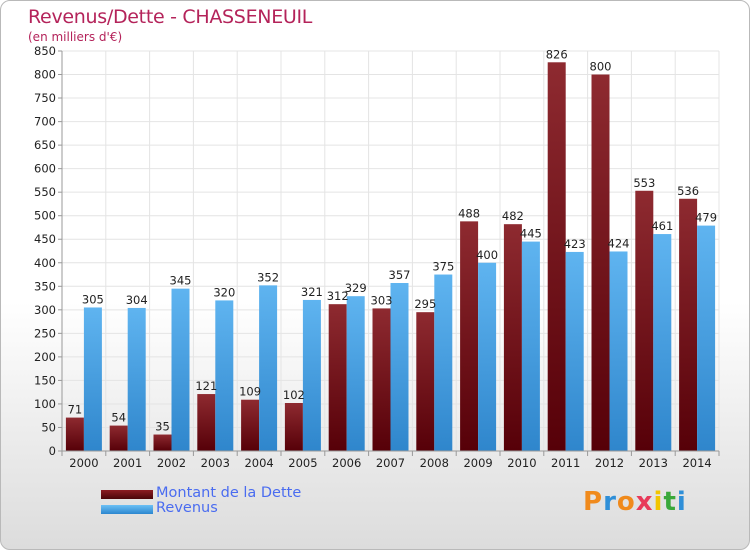  What do you see at coordinates (425, 304) in the screenshot?
I see `data-label: 295` at bounding box center [425, 304].